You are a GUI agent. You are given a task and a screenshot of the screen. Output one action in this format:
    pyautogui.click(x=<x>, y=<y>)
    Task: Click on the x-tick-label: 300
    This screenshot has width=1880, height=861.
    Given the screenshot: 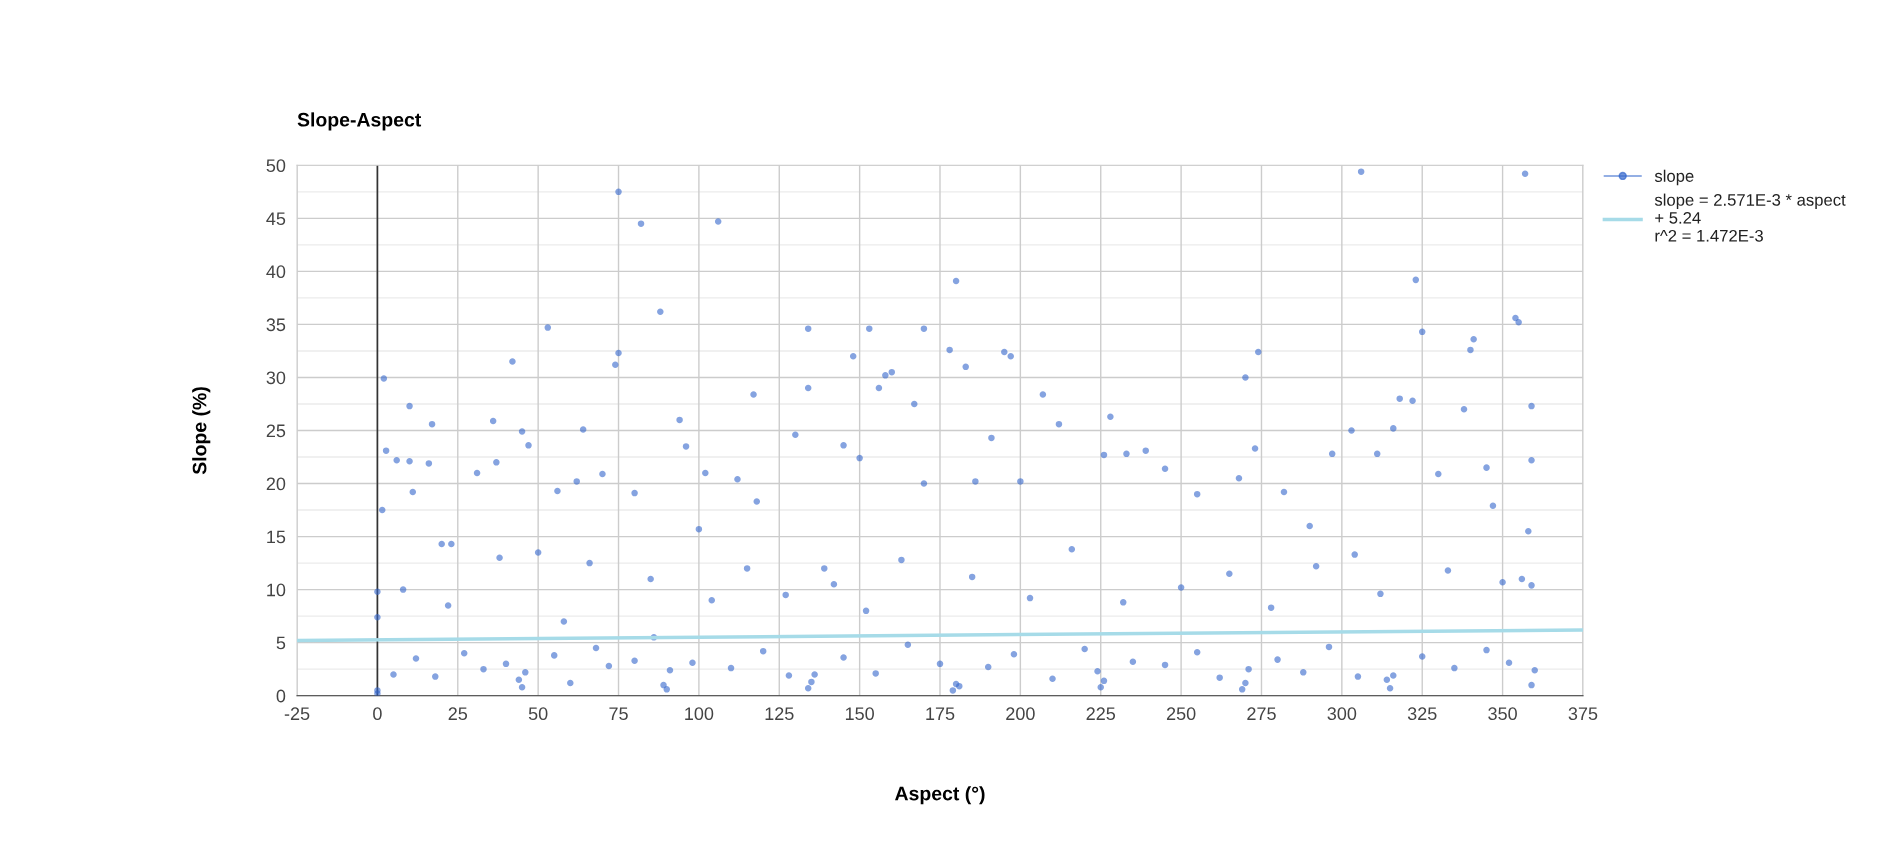 What is the action you would take?
    pyautogui.click(x=1342, y=714)
    